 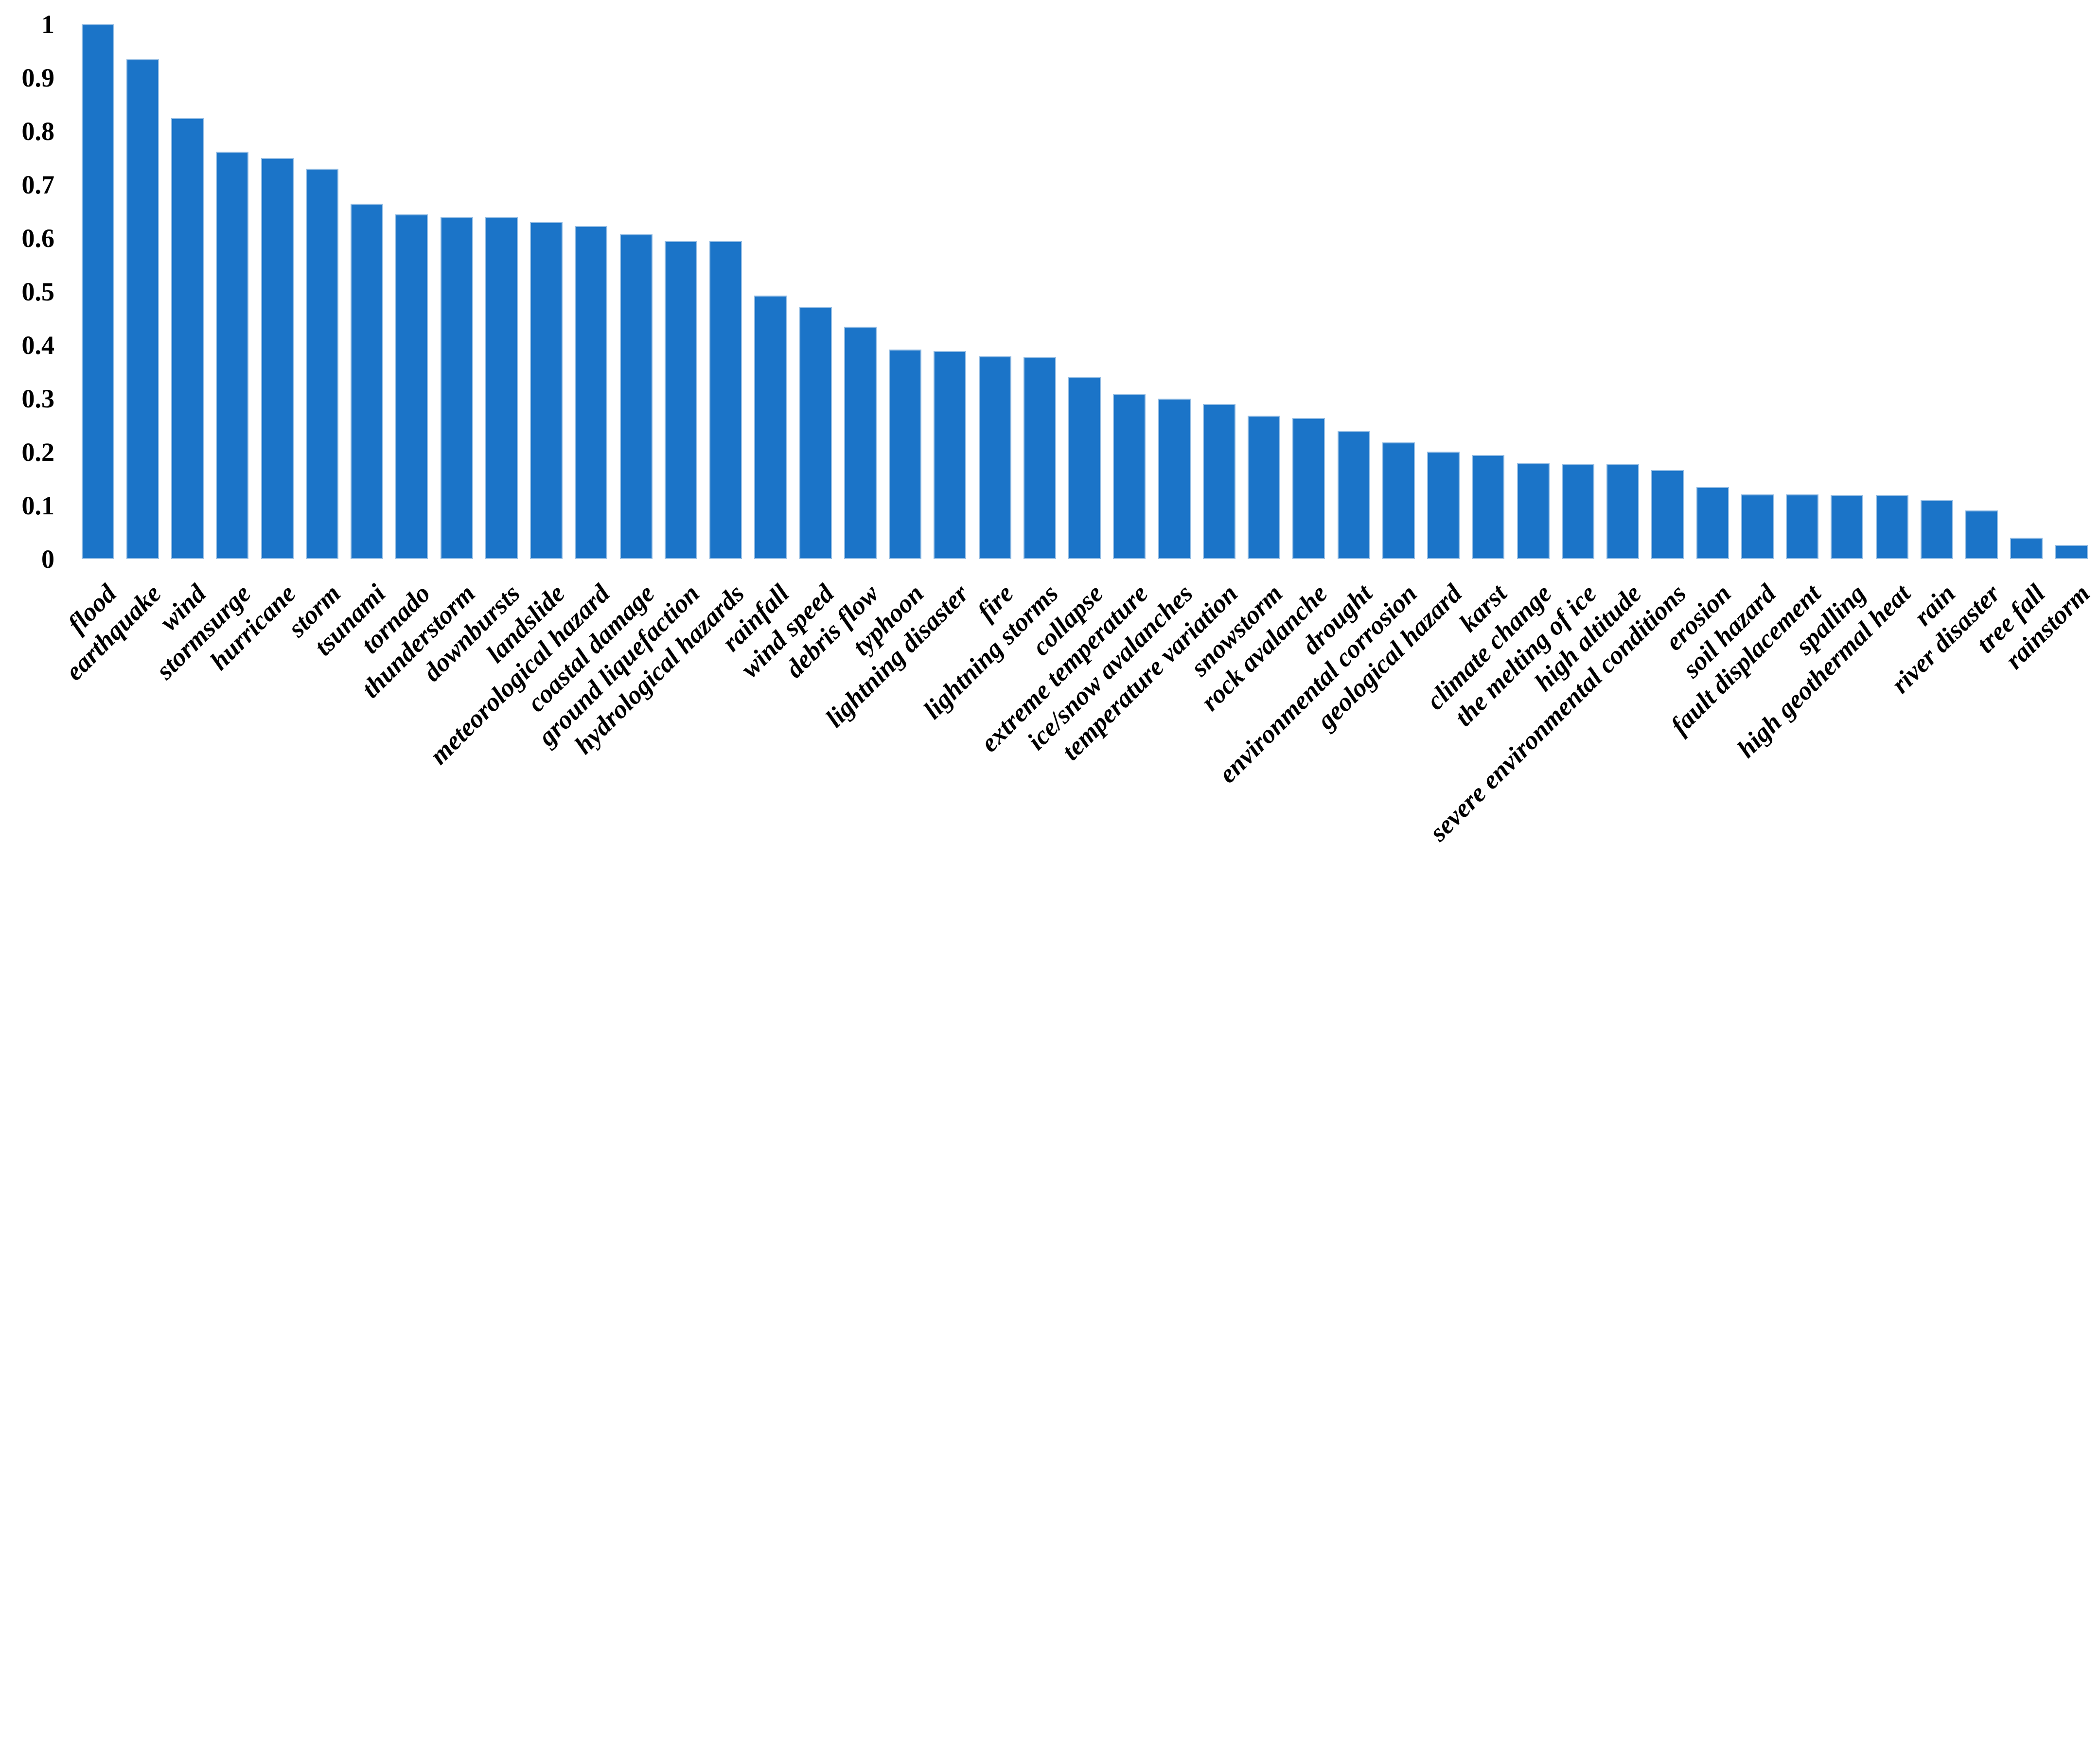 I want to click on y-tick-label: 0.7, so click(x=38, y=184).